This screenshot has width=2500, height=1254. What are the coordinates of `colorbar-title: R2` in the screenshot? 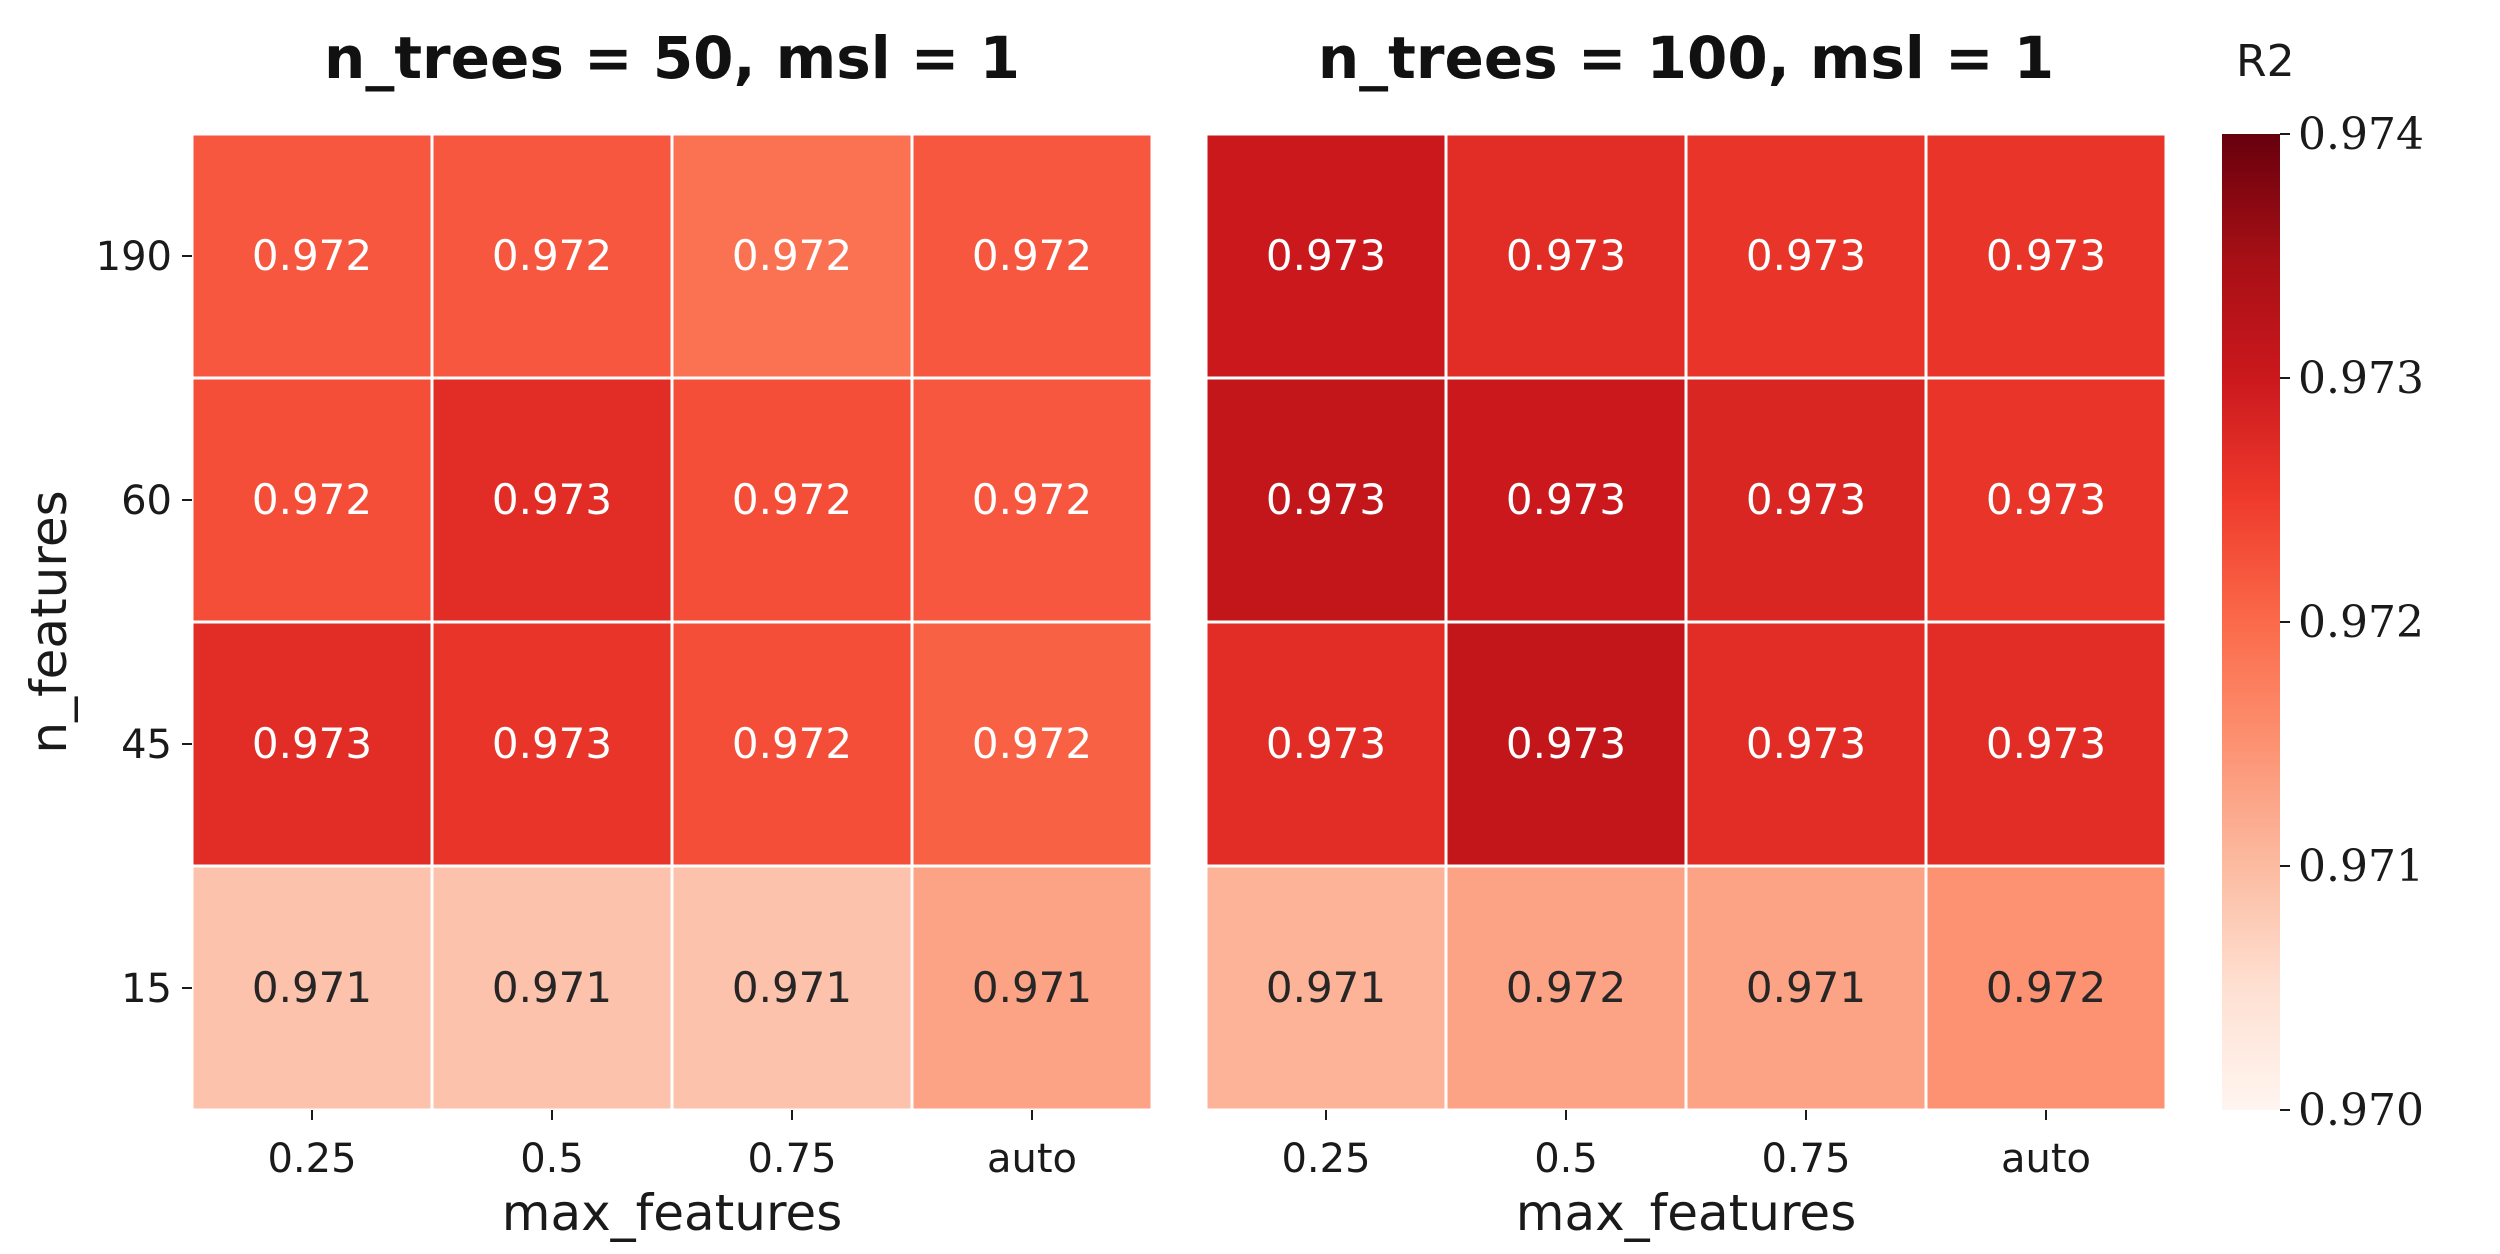 It's located at (2265, 61).